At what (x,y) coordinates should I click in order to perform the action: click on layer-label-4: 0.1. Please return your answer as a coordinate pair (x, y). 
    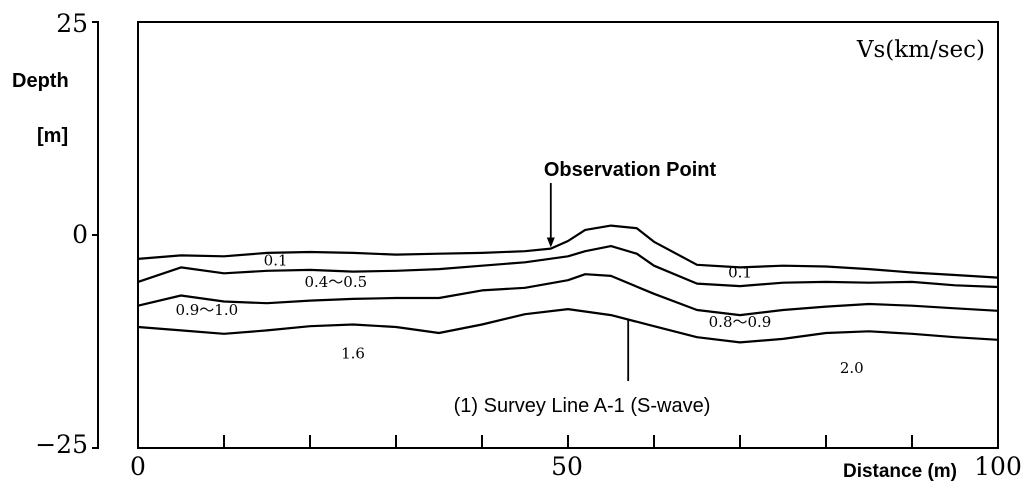
    Looking at the image, I should click on (740, 273).